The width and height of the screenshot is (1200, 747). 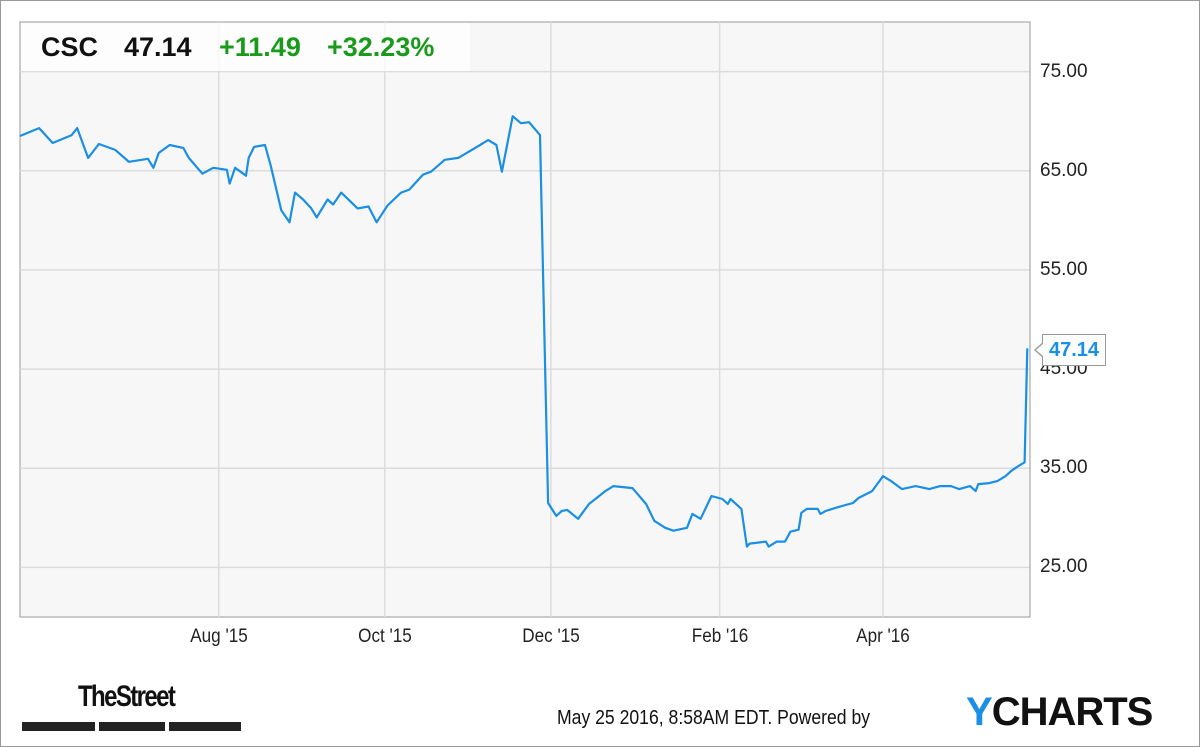 I want to click on last-value-tag: 47.14, so click(x=1070, y=350).